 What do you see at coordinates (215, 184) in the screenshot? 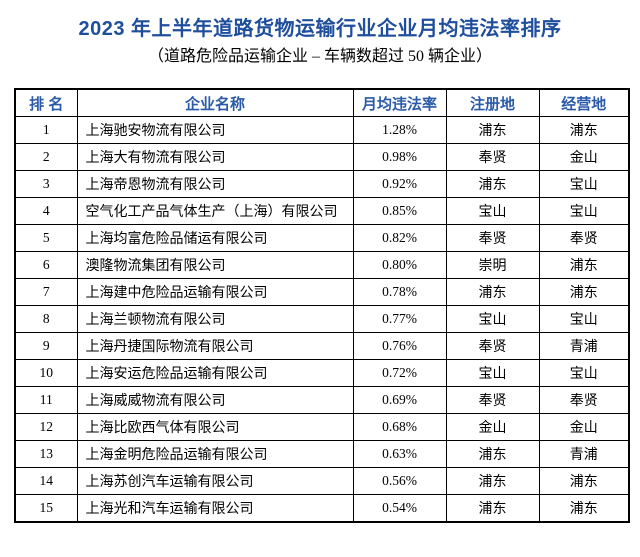
I see `cell-company: 上海帝恩物流有限公司` at bounding box center [215, 184].